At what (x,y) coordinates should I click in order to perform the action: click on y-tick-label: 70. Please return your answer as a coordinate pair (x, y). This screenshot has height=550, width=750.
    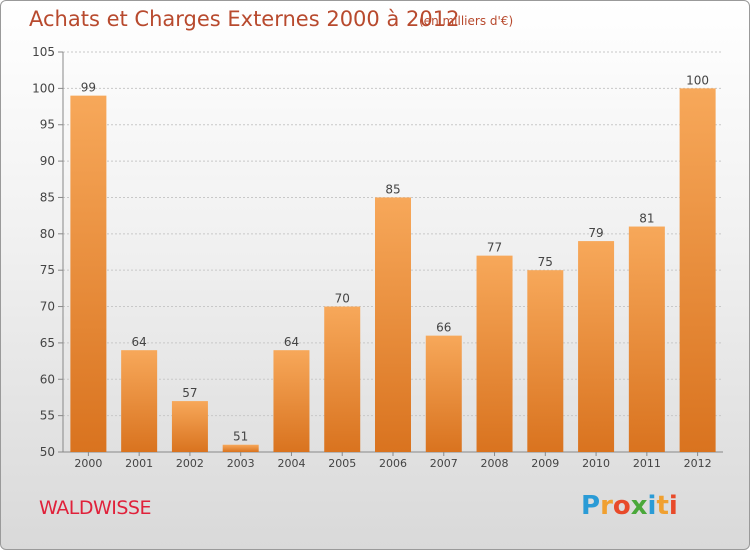
    Looking at the image, I should click on (47, 307).